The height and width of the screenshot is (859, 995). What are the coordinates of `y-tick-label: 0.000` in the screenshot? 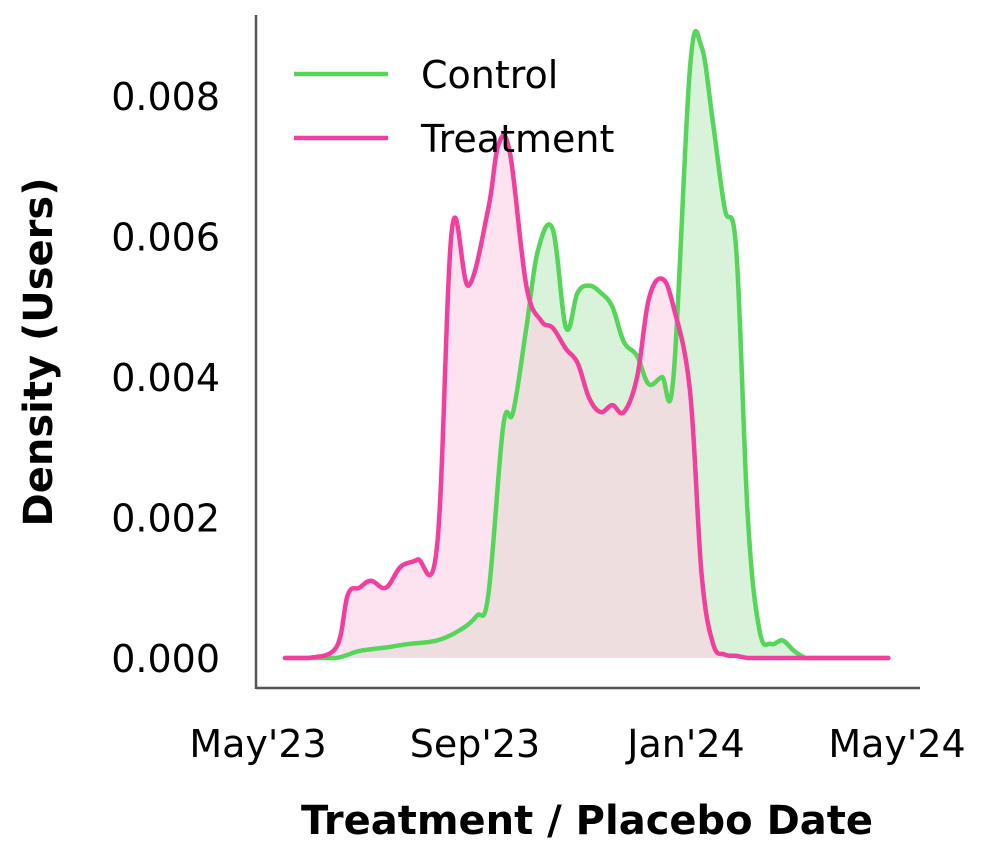 It's located at (165, 659).